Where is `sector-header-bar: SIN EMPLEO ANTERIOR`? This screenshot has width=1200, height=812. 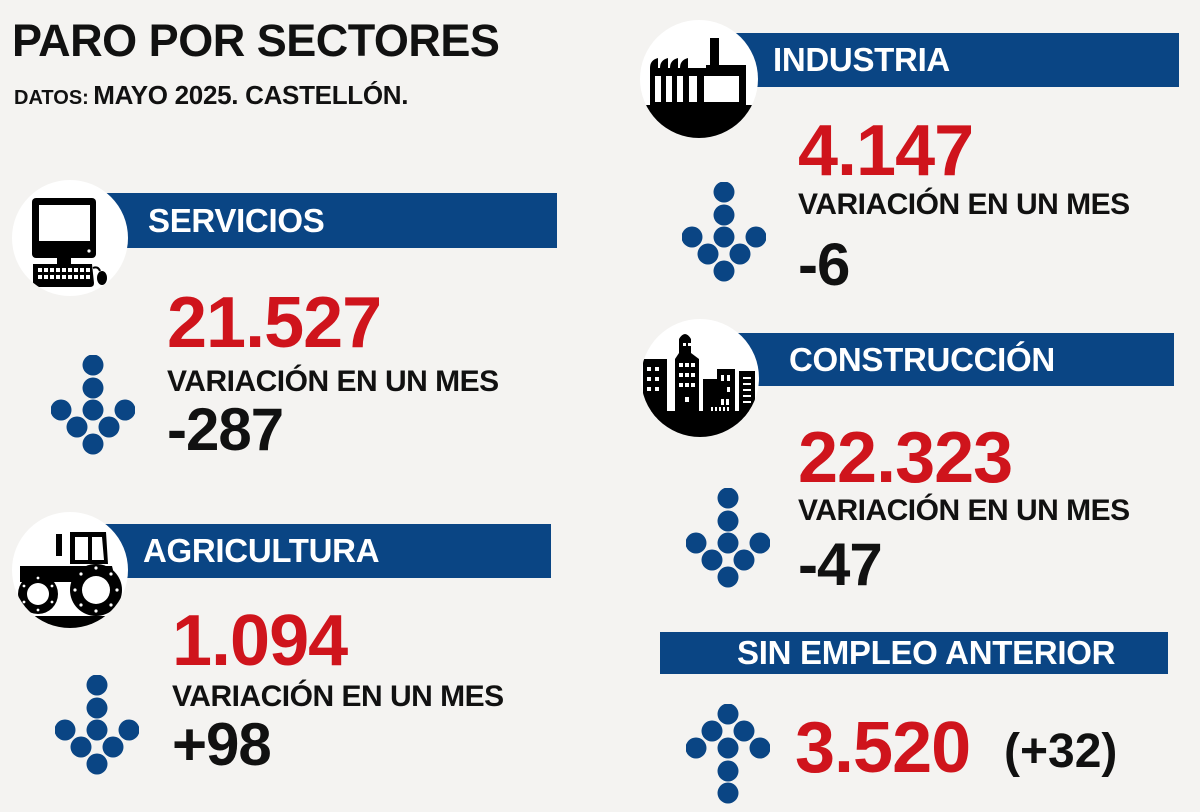 sector-header-bar: SIN EMPLEO ANTERIOR is located at coordinates (914, 653).